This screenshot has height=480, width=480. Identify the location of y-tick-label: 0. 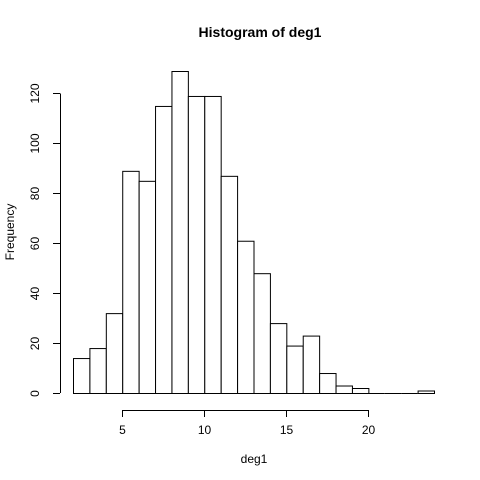
(35, 393).